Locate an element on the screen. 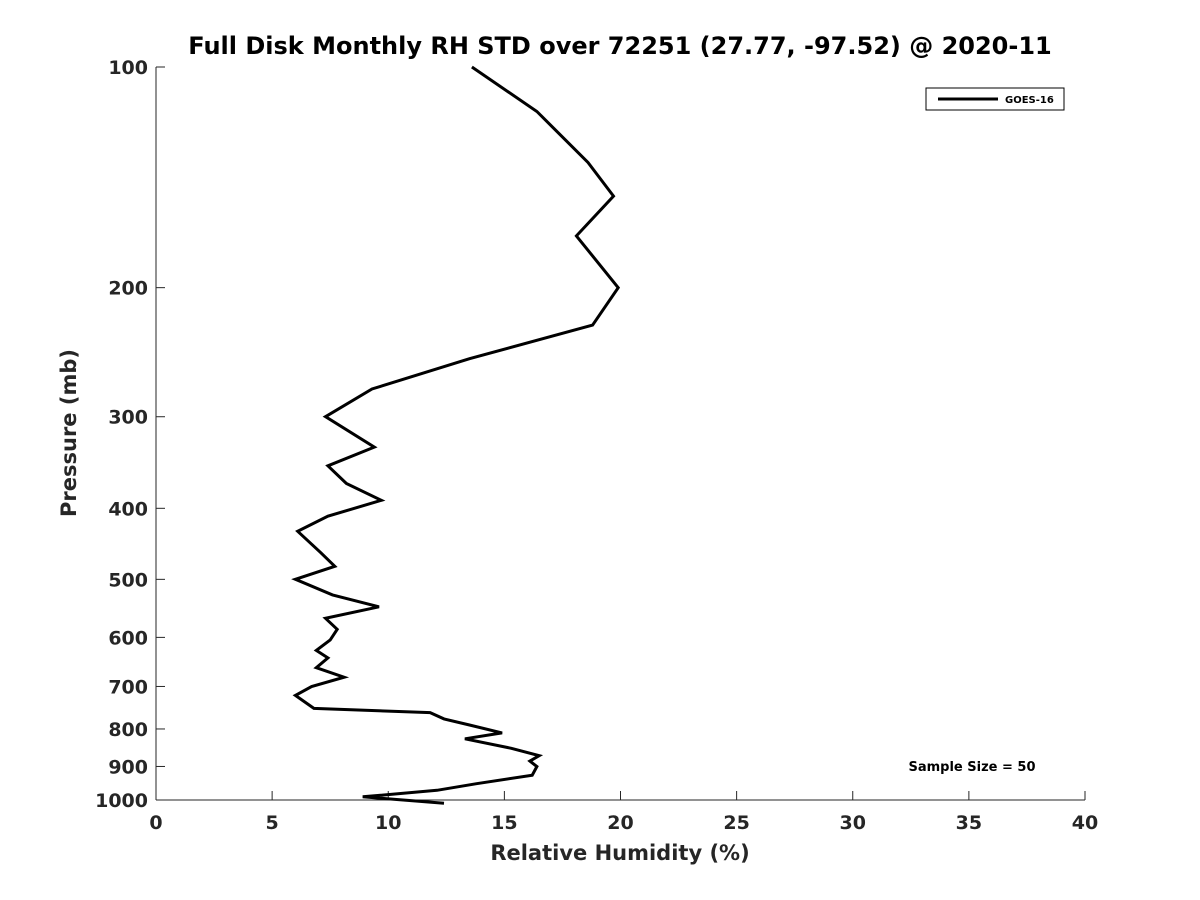  x-tick-label: 40 is located at coordinates (1085, 823).